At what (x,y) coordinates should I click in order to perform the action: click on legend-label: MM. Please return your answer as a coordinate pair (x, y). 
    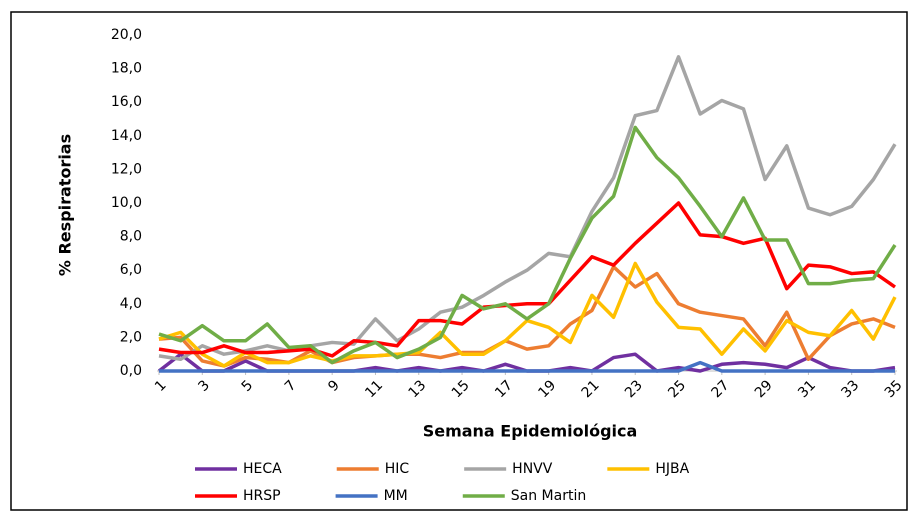
    Looking at the image, I should click on (396, 496).